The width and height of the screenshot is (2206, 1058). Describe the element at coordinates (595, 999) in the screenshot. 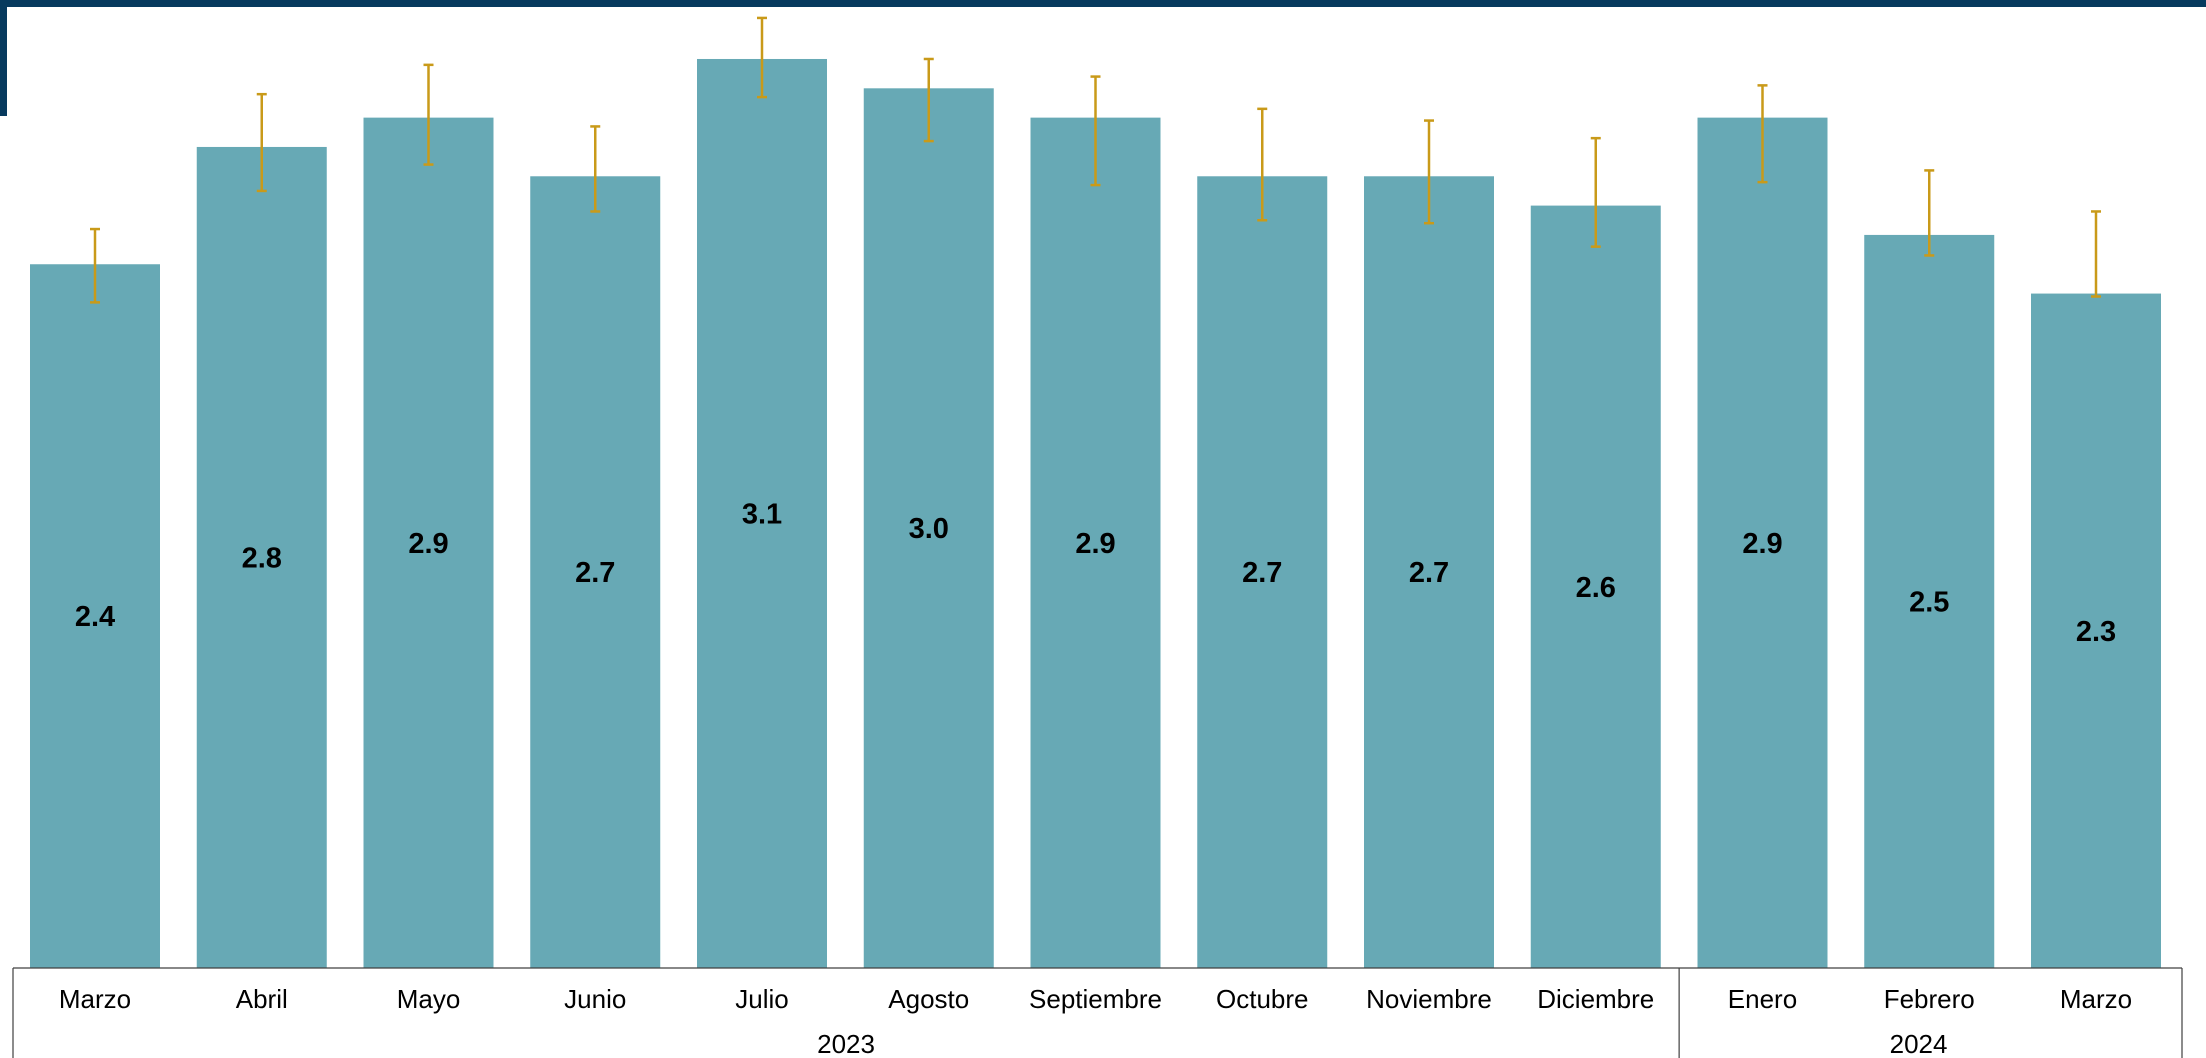

I see `category-label-3: Junio` at that location.